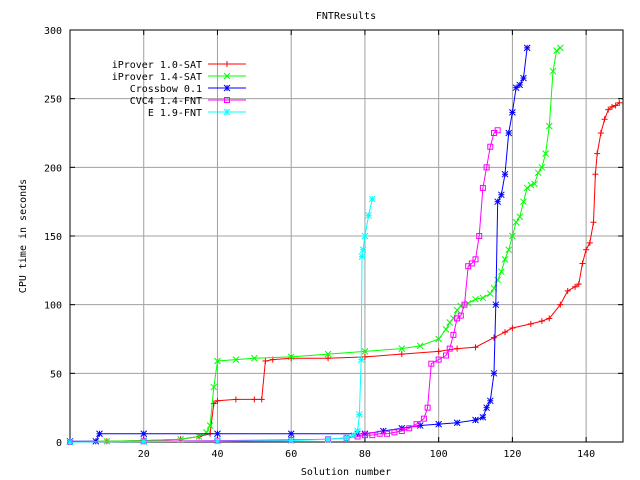  I want to click on y-tick-label-6: 300, so click(53, 31).